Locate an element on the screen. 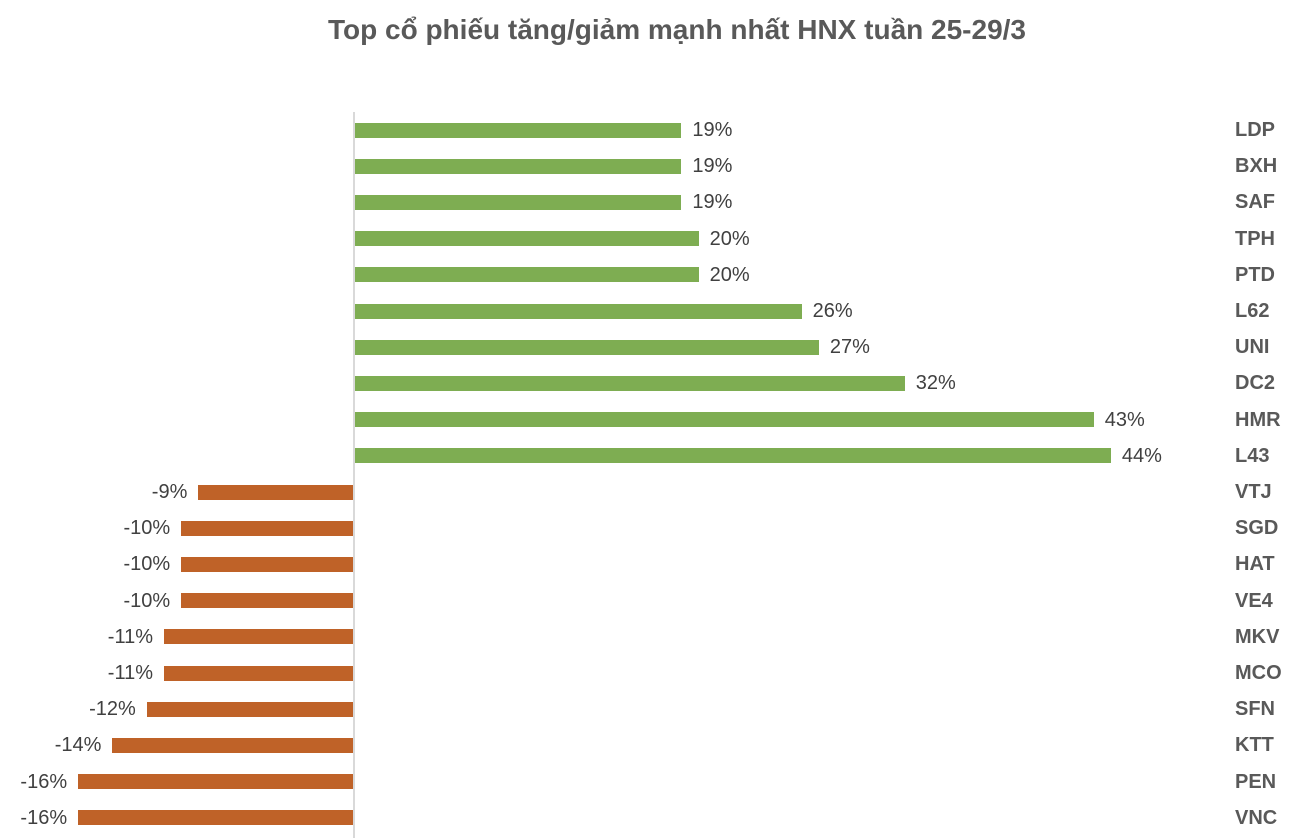 Image resolution: width=1308 pixels, height=838 pixels. category-label: SAF is located at coordinates (1255, 202).